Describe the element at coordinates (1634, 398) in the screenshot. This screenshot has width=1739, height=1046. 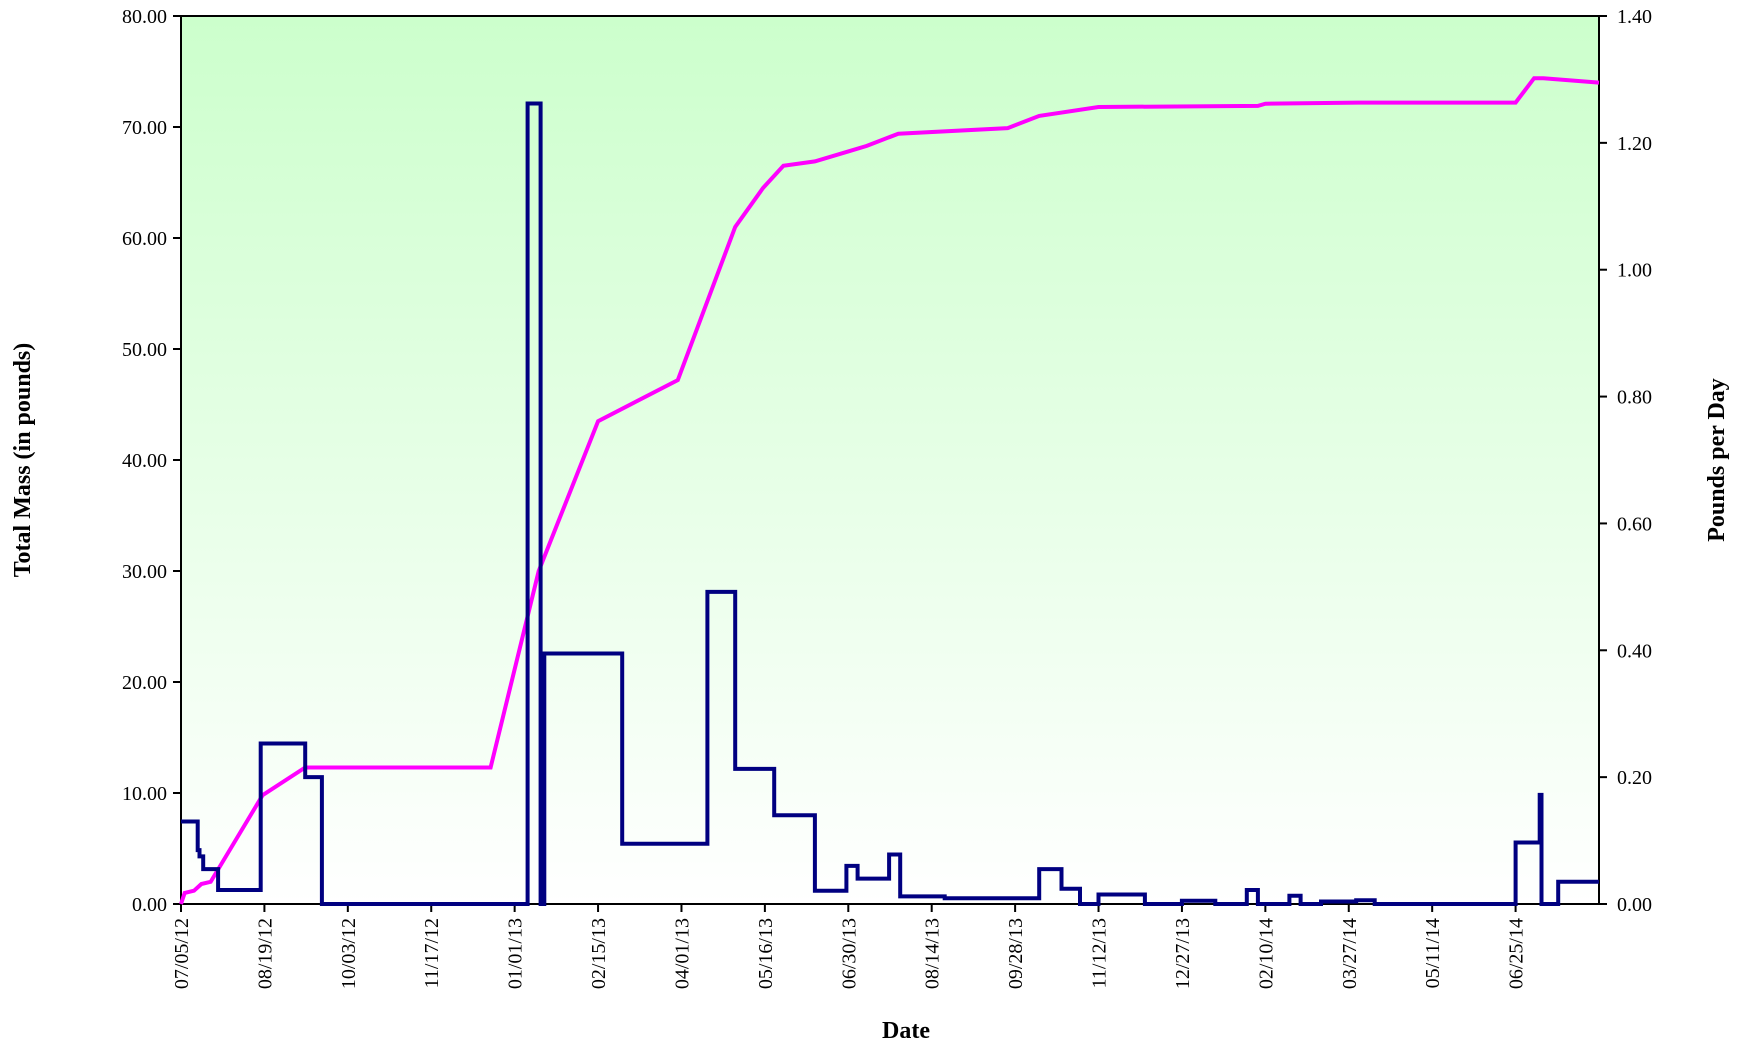
I see `right-tick-label: 0.80` at that location.